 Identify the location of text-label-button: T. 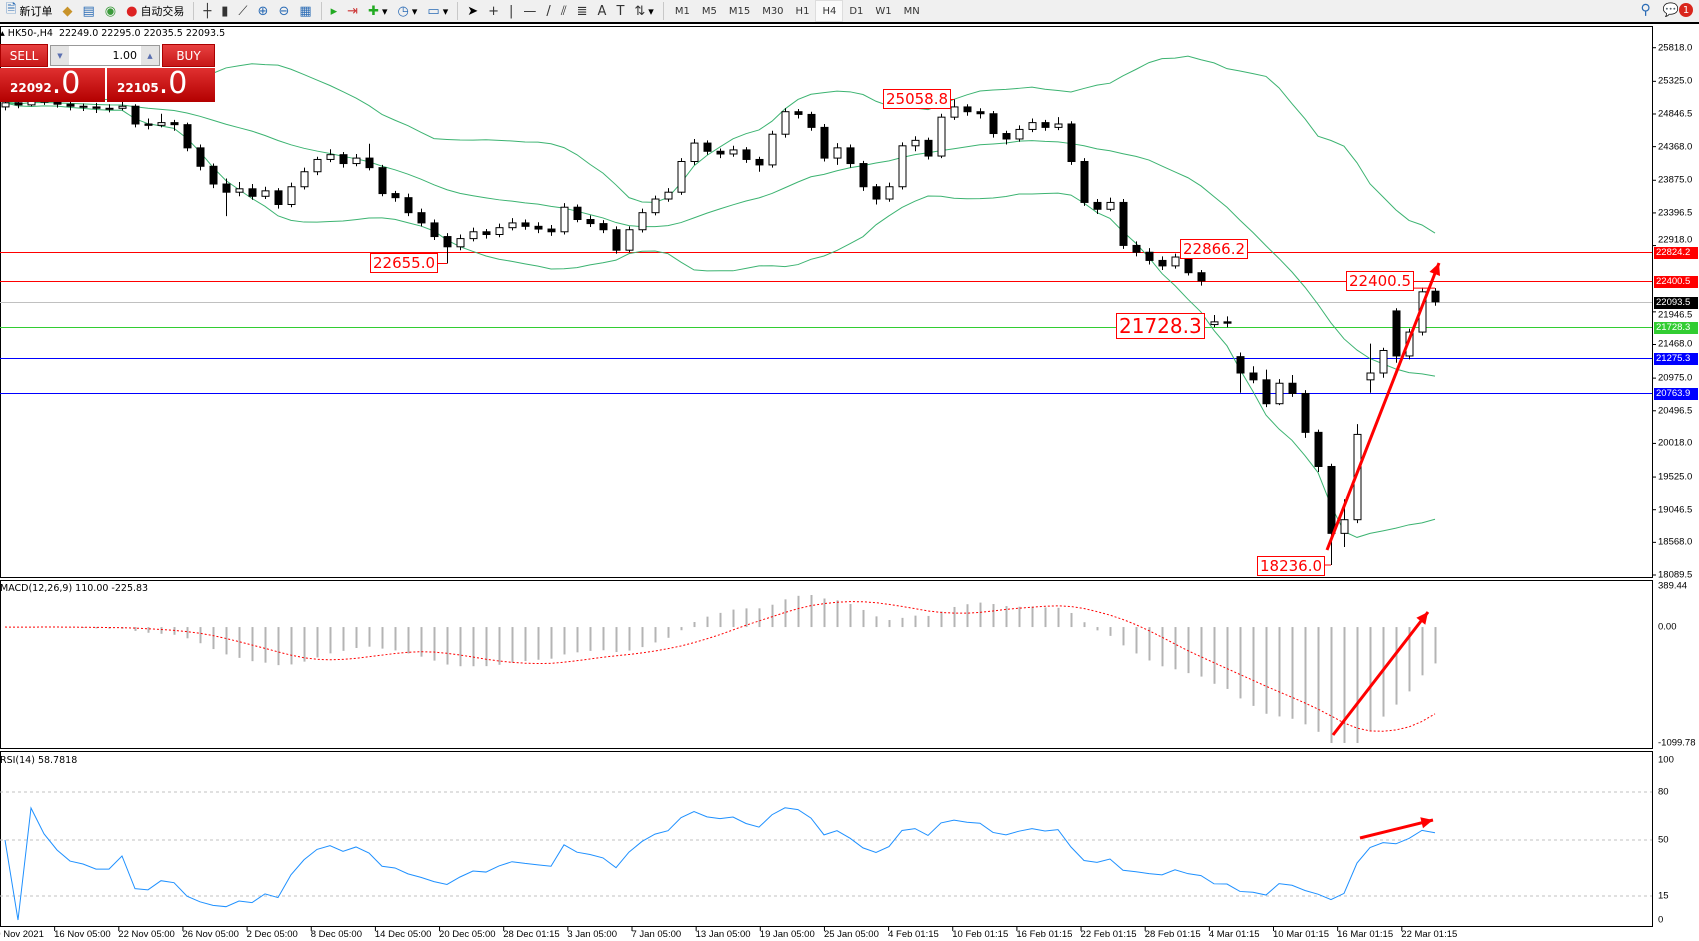
(620, 11).